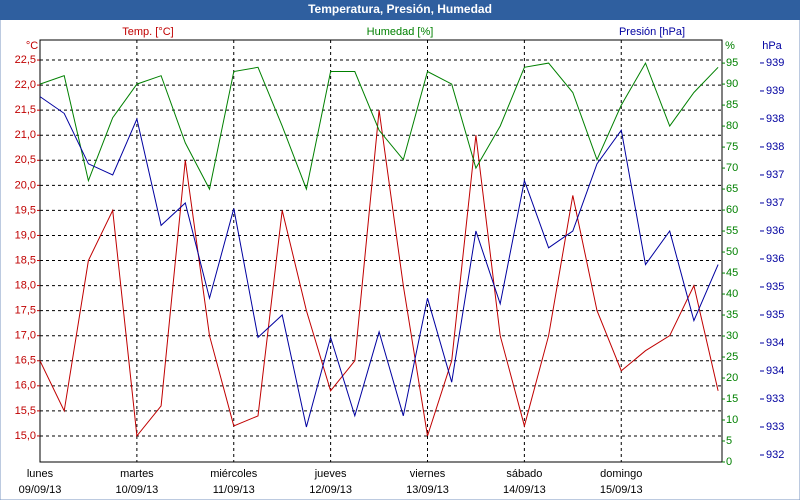  I want to click on y3-tick-label: 30, so click(732, 336).